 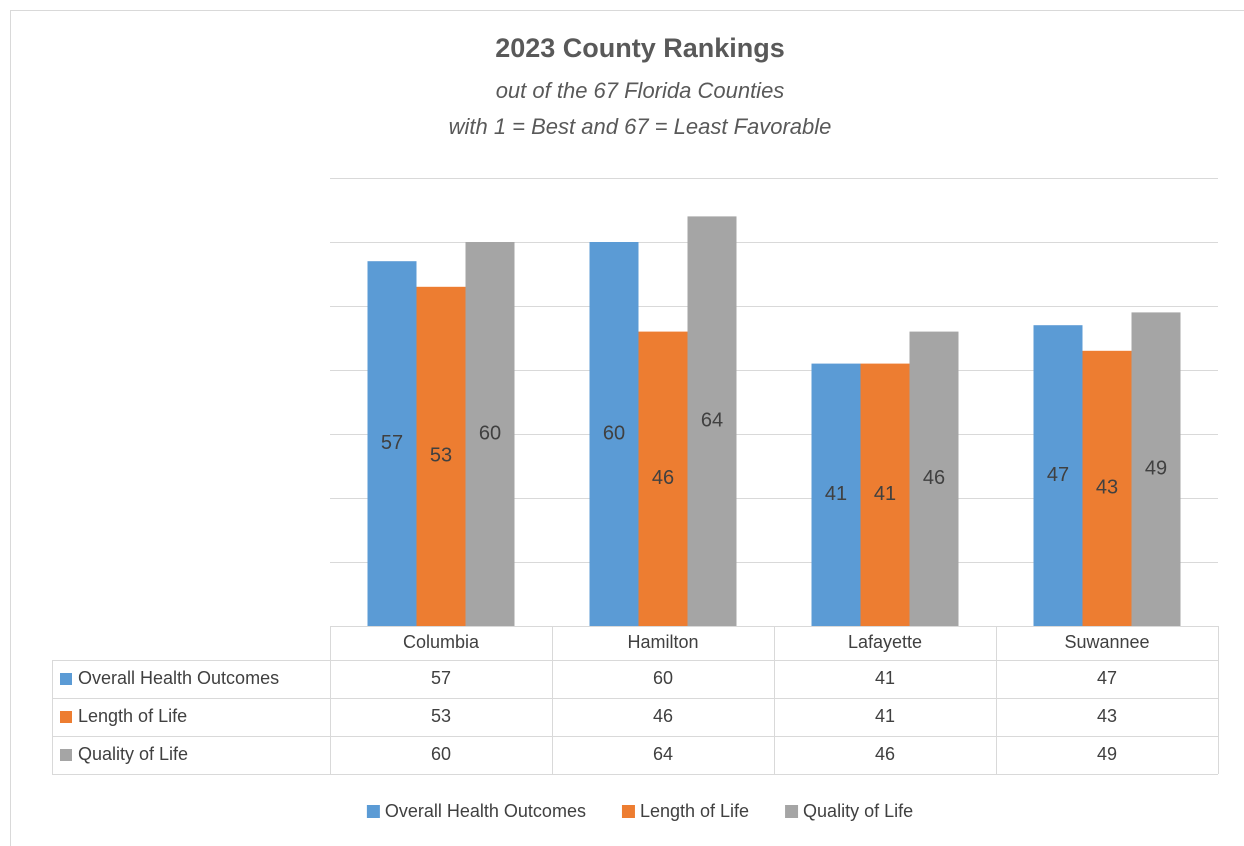 What do you see at coordinates (1107, 678) in the screenshot?
I see `table-cell: 47` at bounding box center [1107, 678].